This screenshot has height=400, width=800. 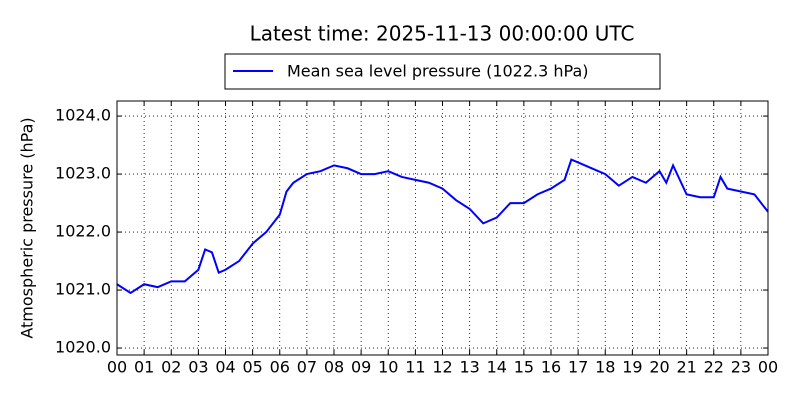 I want to click on x-tick-label: 11, so click(x=415, y=367).